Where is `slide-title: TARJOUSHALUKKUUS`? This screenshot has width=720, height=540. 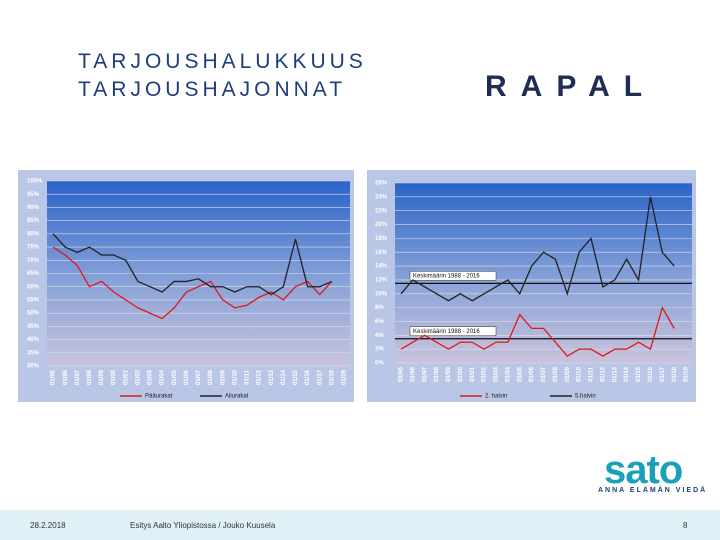 slide-title: TARJOUSHALUKKUUS is located at coordinates (222, 61).